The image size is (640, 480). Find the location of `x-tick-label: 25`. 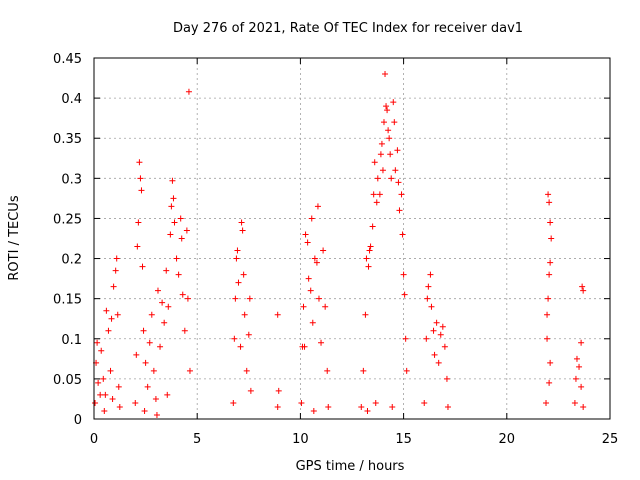

x-tick-label: 25 is located at coordinates (610, 439).